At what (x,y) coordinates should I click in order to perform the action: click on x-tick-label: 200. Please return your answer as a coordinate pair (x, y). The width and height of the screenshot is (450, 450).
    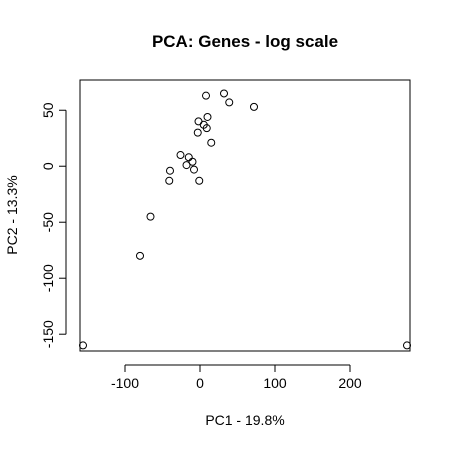
    Looking at the image, I should click on (350, 383).